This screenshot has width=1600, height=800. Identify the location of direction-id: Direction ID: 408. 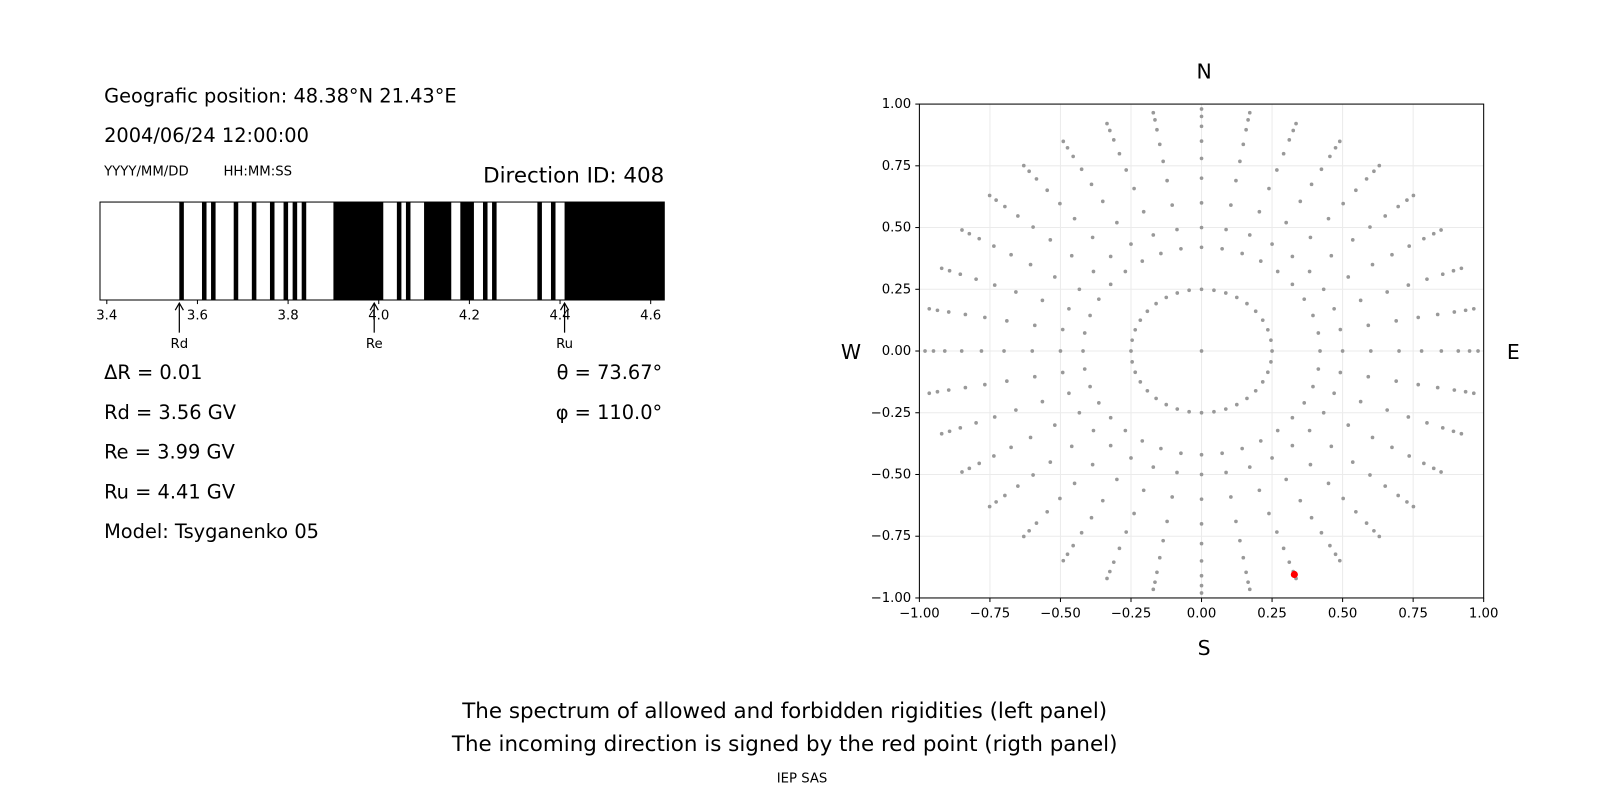
(573, 176).